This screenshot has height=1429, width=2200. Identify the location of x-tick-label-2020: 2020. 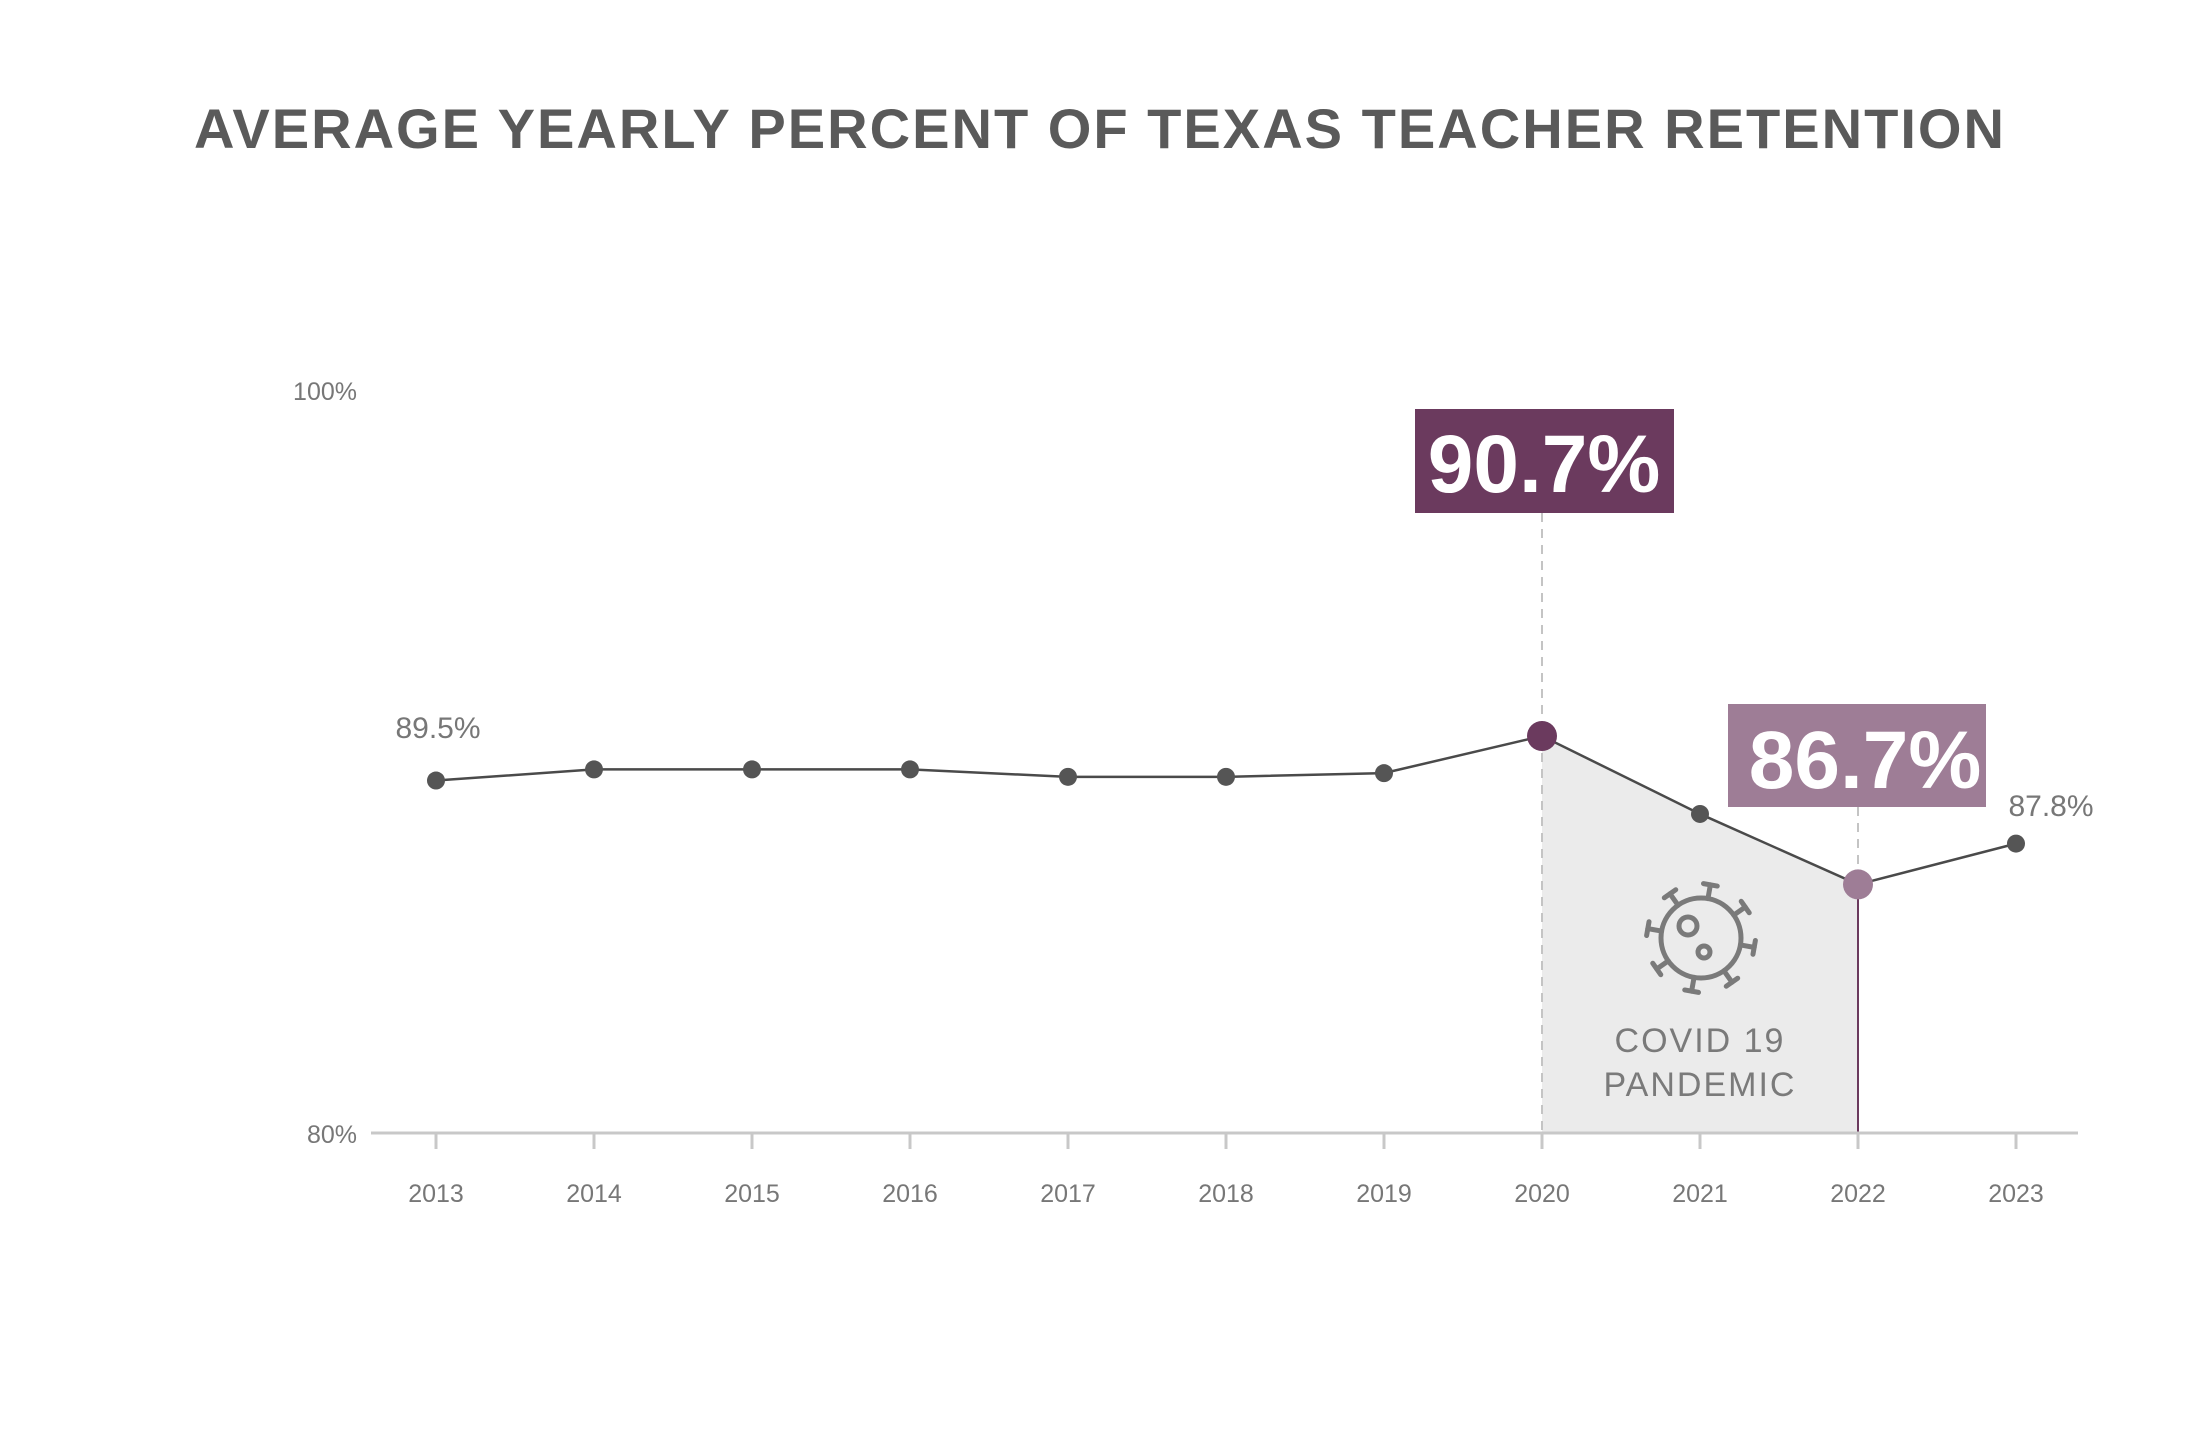
(1542, 1194).